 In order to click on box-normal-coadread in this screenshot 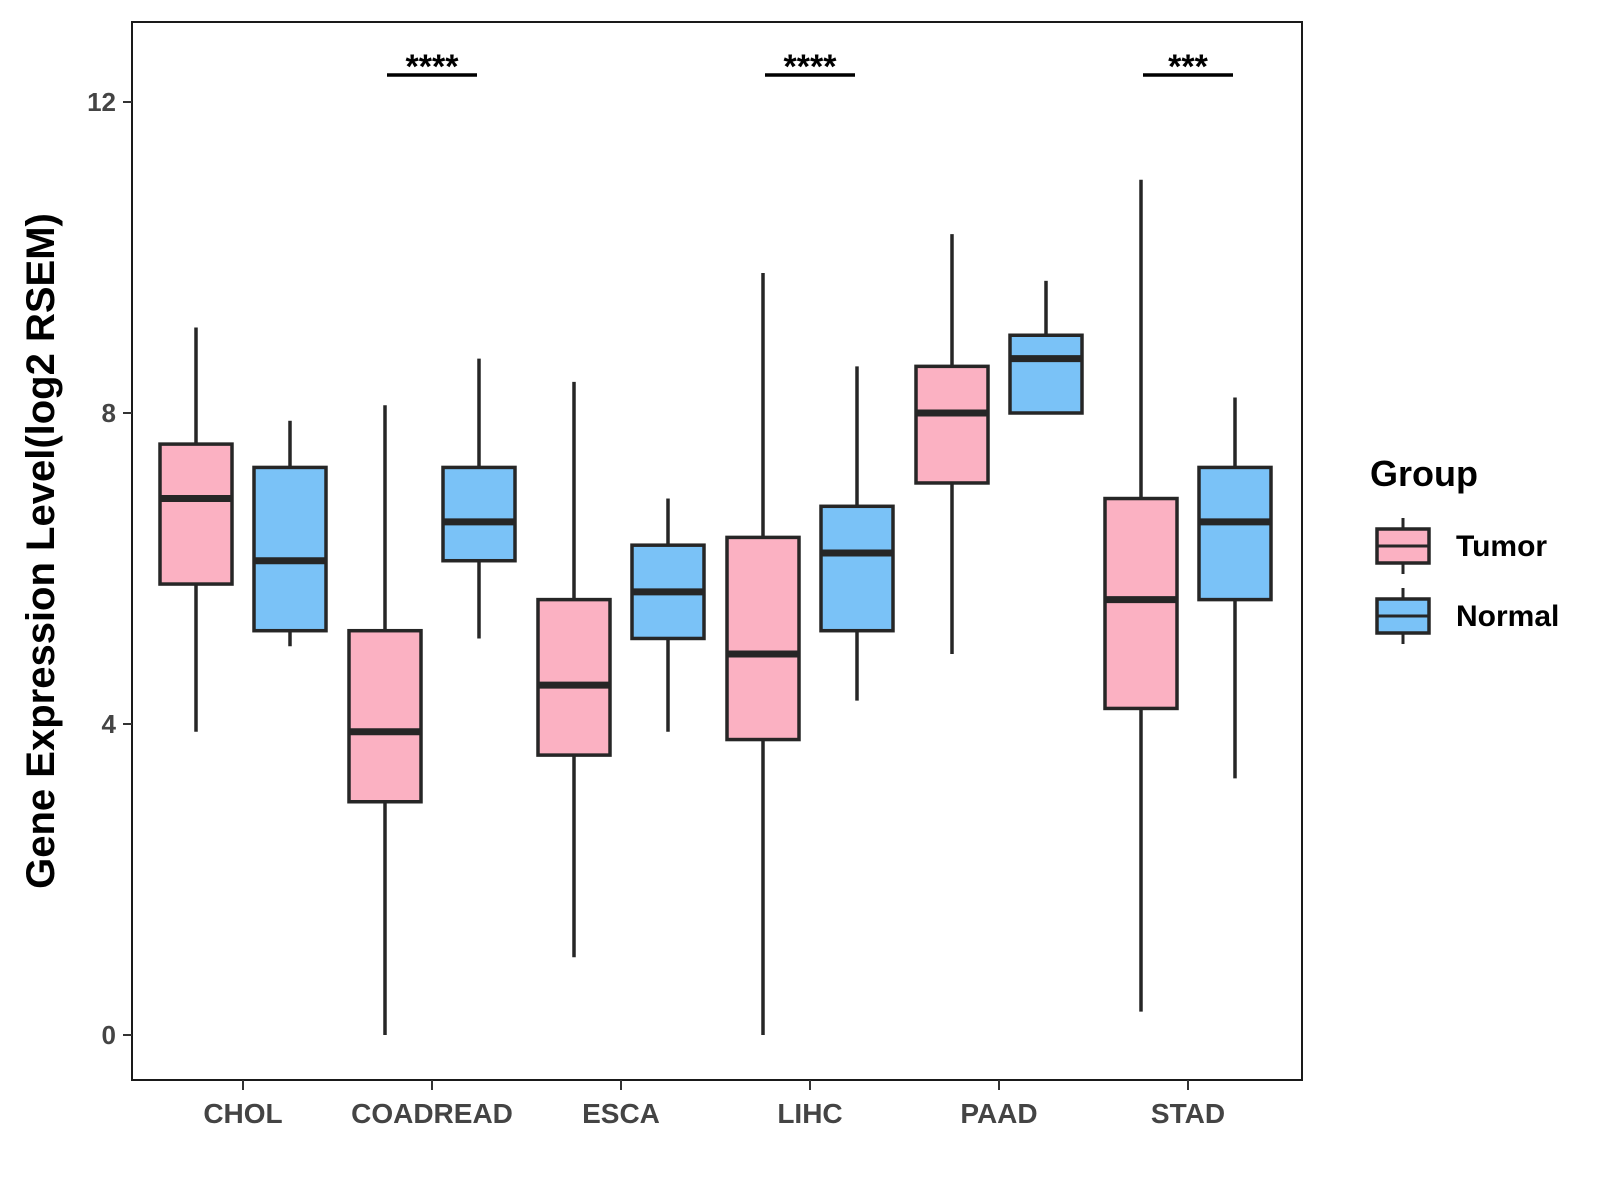, I will do `click(479, 514)`.